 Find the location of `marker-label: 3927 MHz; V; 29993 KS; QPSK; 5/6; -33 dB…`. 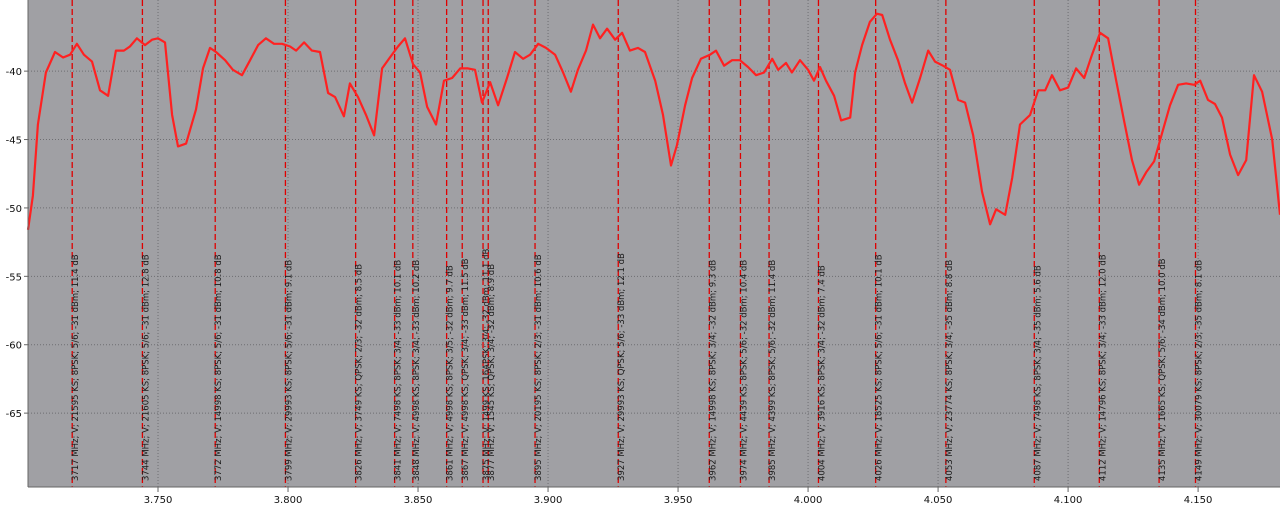

marker-label: 3927 MHz; V; 29993 KS; QPSK; 5/6; -33 dB… is located at coordinates (622, 367).